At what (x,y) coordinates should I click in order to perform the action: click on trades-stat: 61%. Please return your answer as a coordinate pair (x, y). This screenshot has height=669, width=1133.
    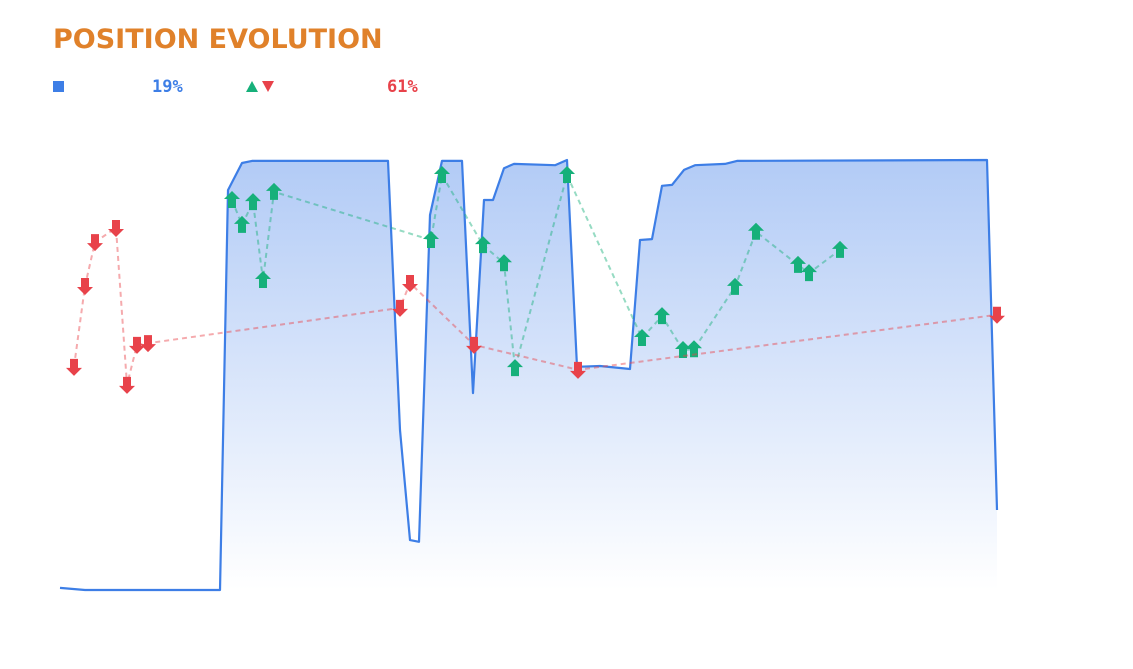
    Looking at the image, I should click on (402, 87).